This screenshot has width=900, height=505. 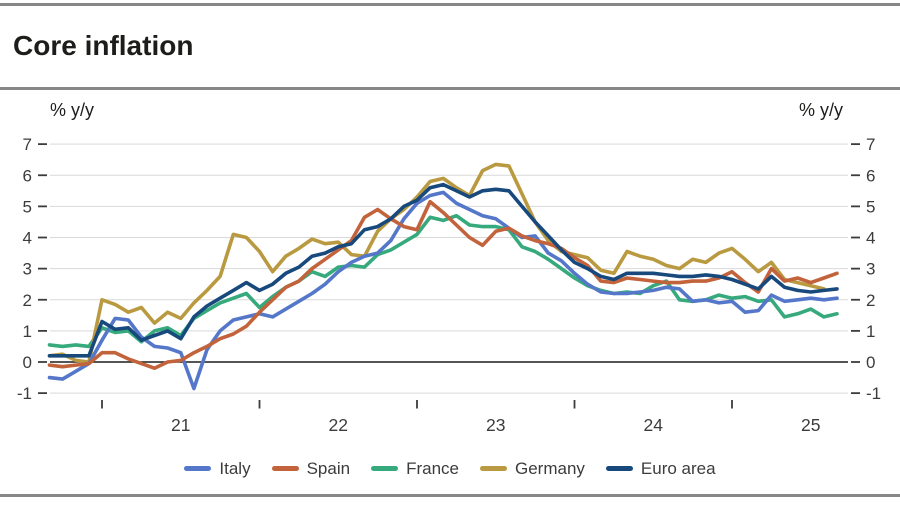 I want to click on legend-item-spain: Spain, so click(x=311, y=468).